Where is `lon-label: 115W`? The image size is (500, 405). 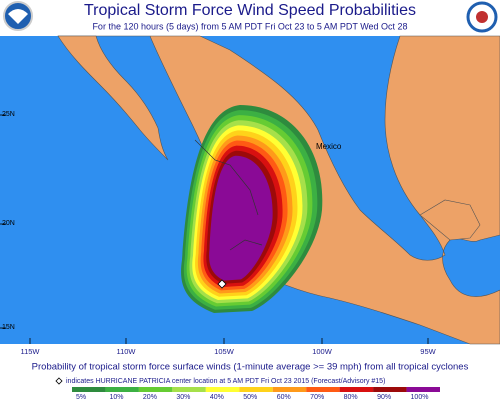
lon-label: 115W is located at coordinates (30, 351).